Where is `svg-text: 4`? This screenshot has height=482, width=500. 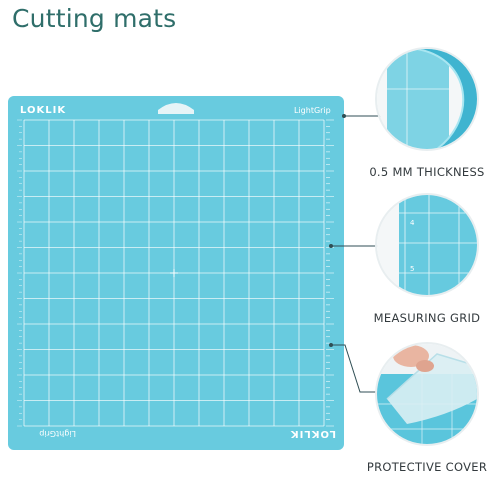 svg-text: 4 is located at coordinates (412, 223).